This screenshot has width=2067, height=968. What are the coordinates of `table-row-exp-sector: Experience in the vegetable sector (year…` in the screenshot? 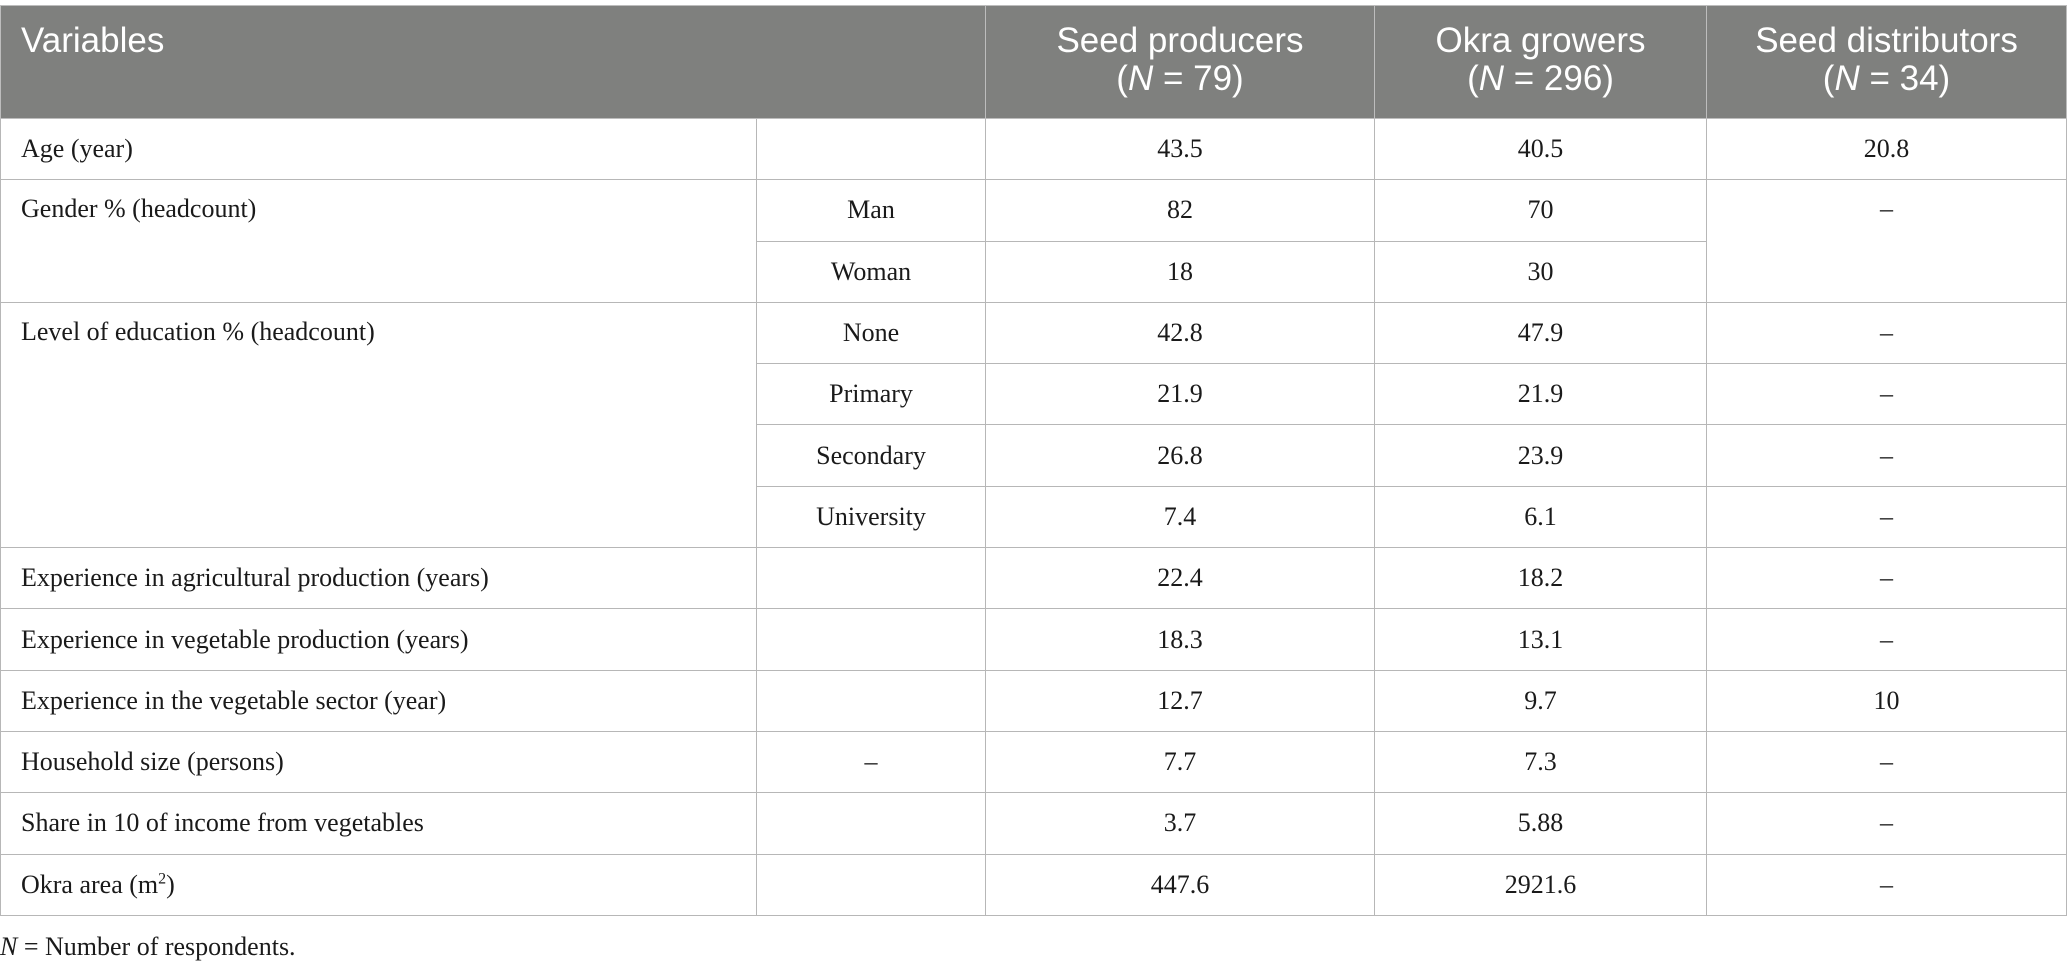 It's located at (1033, 700).